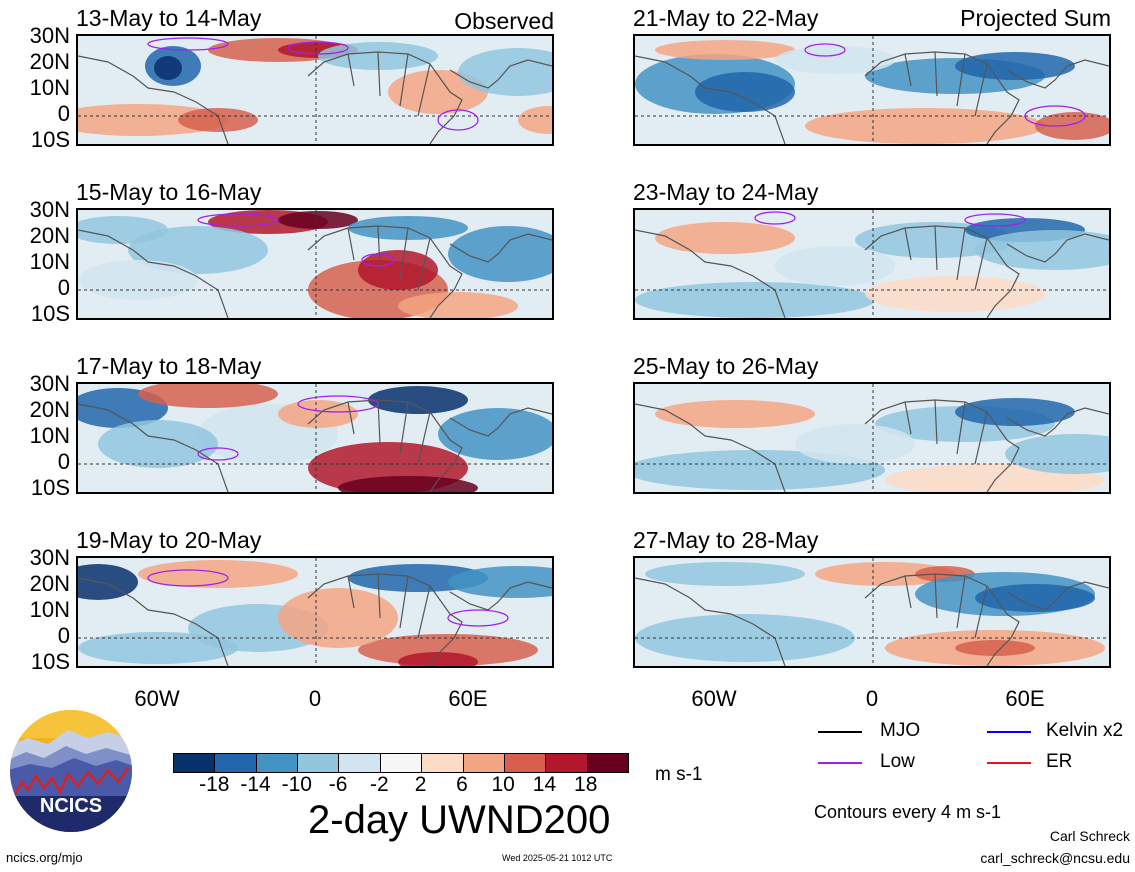 The image size is (1135, 872). What do you see at coordinates (468, 698) in the screenshot?
I see `lon-label-60e-left: 60E` at bounding box center [468, 698].